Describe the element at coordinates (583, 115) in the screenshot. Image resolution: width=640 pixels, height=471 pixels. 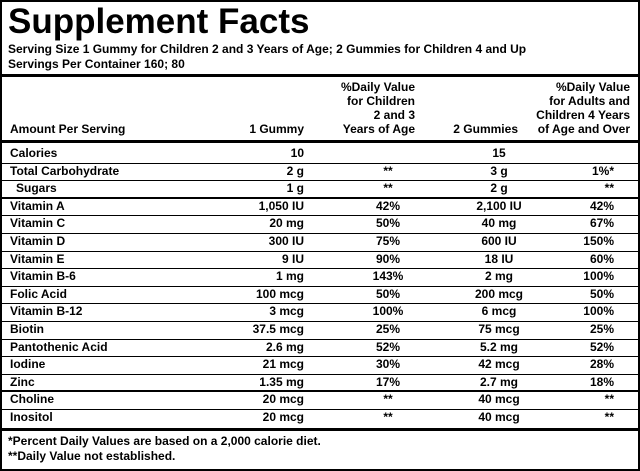
I see `column-header: Children 4 Years` at that location.